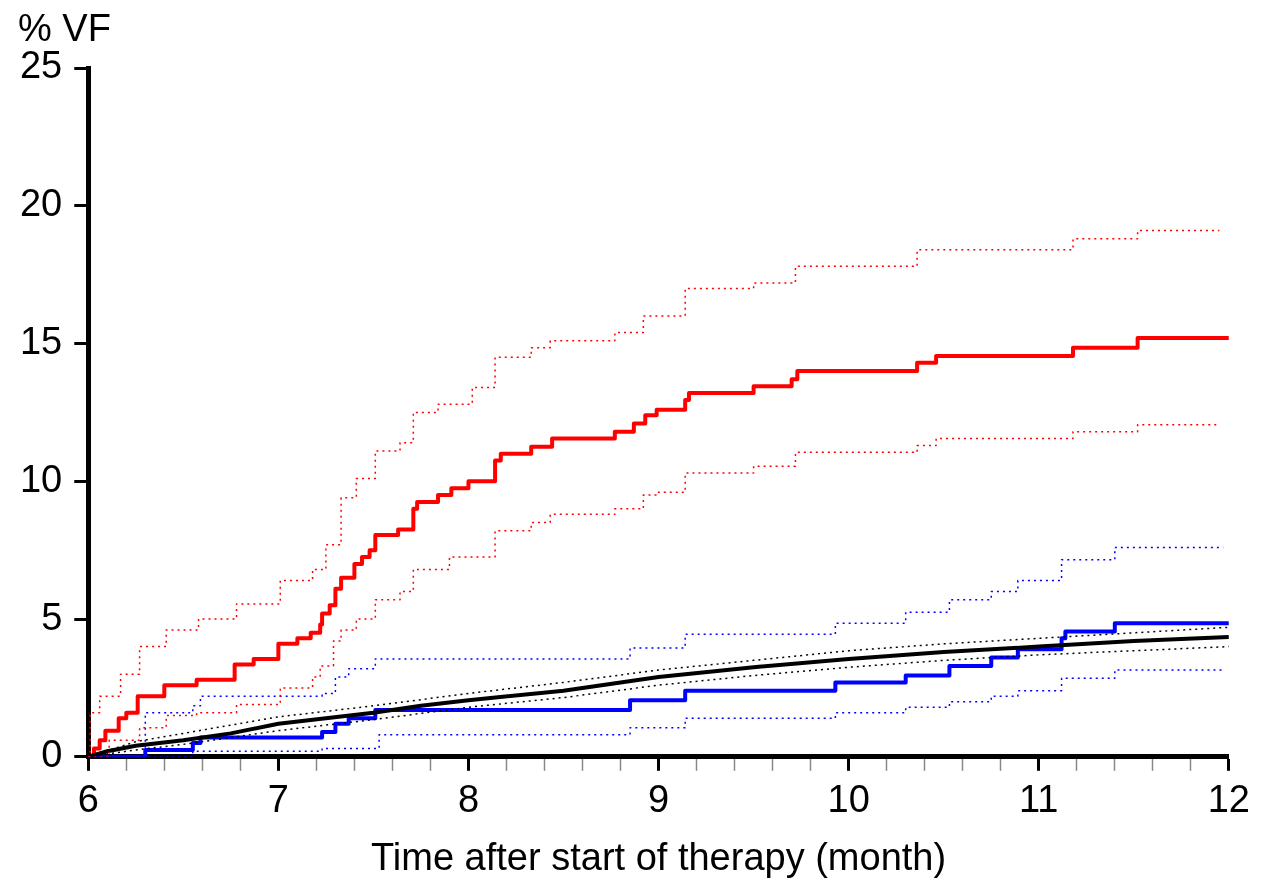 The height and width of the screenshot is (894, 1266). Describe the element at coordinates (41, 341) in the screenshot. I see `y-tick-label: 15` at that location.